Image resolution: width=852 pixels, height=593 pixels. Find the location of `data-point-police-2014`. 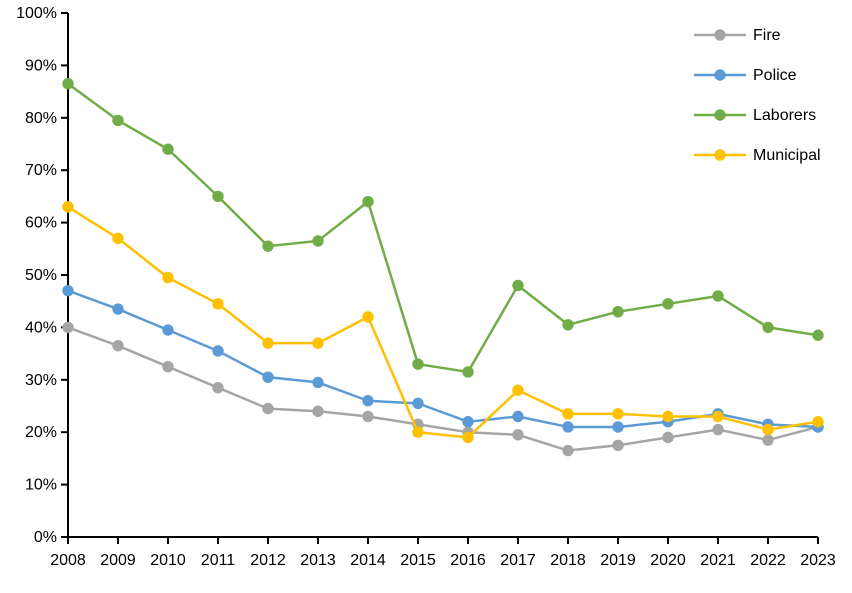

data-point-police-2014 is located at coordinates (368, 401).